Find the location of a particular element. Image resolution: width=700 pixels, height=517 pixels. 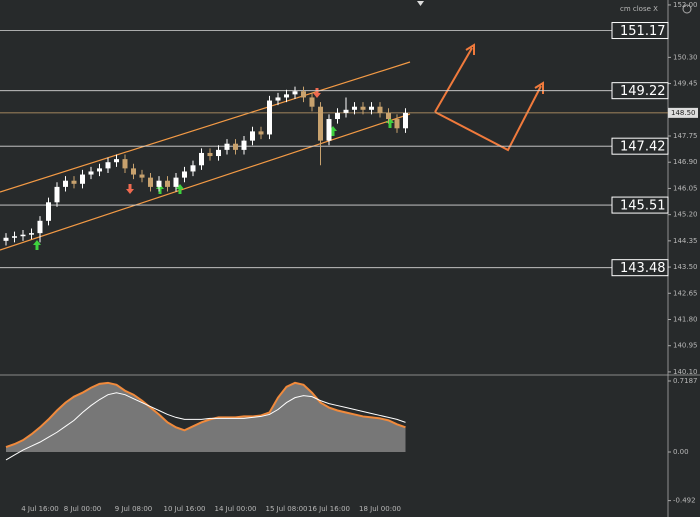

x-tick-label: 18 Jul 00:00 is located at coordinates (380, 509).